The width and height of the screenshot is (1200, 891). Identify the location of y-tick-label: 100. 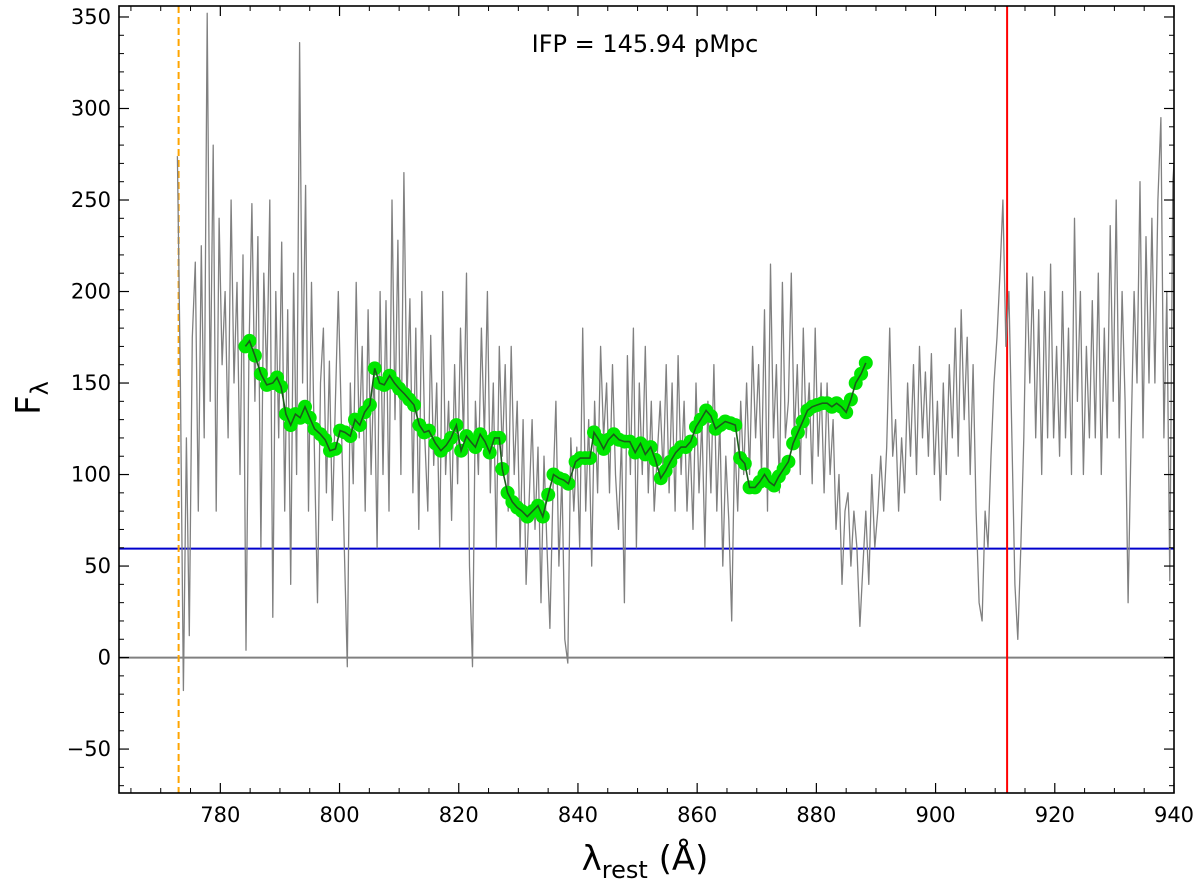
(91, 475).